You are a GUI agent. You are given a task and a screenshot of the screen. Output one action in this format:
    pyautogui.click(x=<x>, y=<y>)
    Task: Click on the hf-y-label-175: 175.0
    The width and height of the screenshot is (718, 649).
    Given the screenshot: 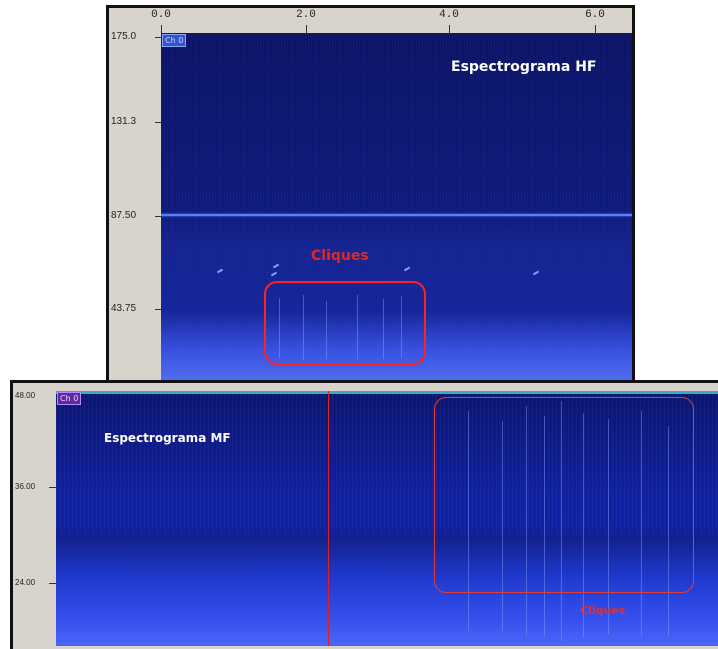 What is the action you would take?
    pyautogui.click(x=124, y=36)
    